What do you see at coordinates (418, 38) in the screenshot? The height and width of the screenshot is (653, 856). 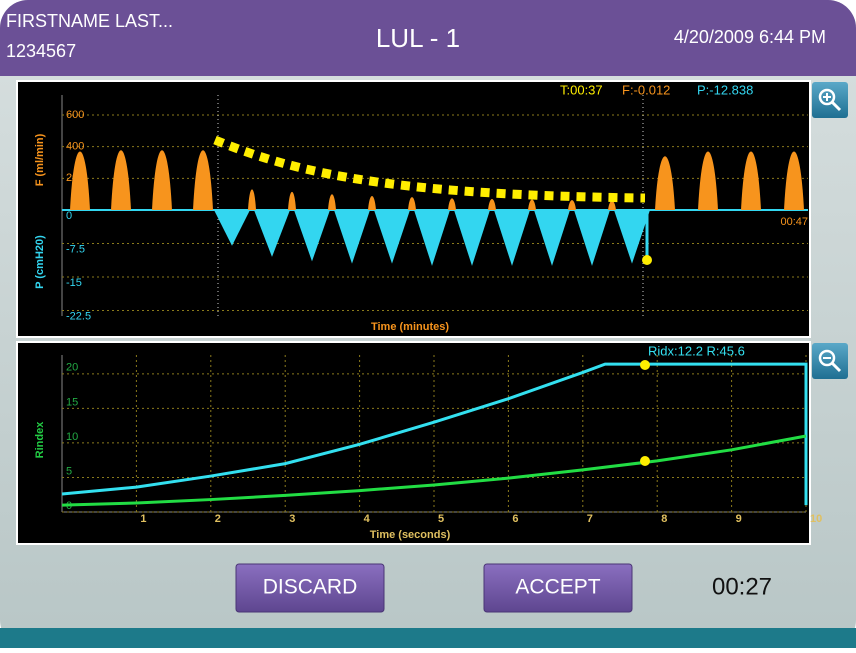 I see `screen-title: LUL - 1` at bounding box center [418, 38].